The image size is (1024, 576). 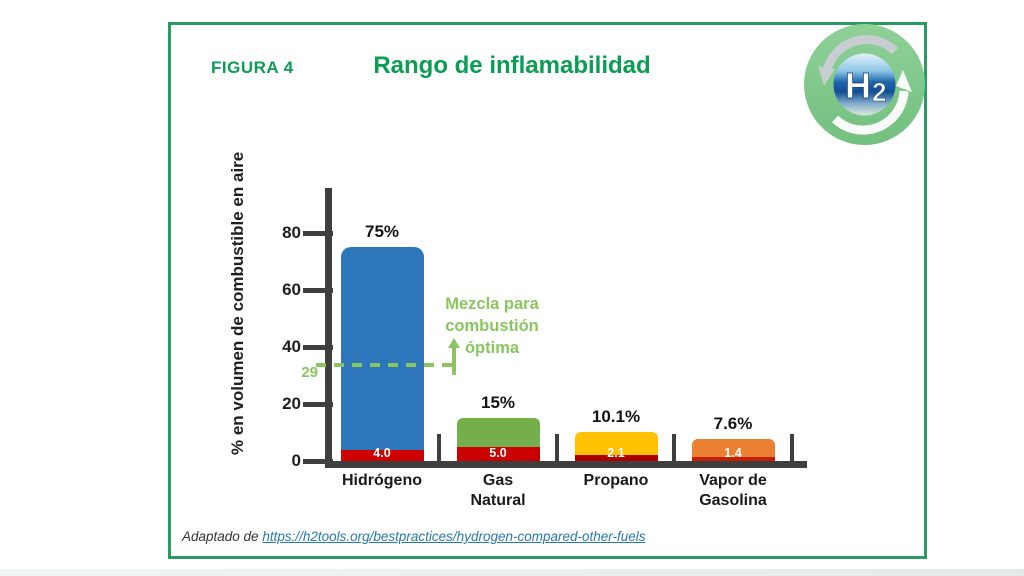 I want to click on y-axis-tick-label: 80, so click(x=291, y=232).